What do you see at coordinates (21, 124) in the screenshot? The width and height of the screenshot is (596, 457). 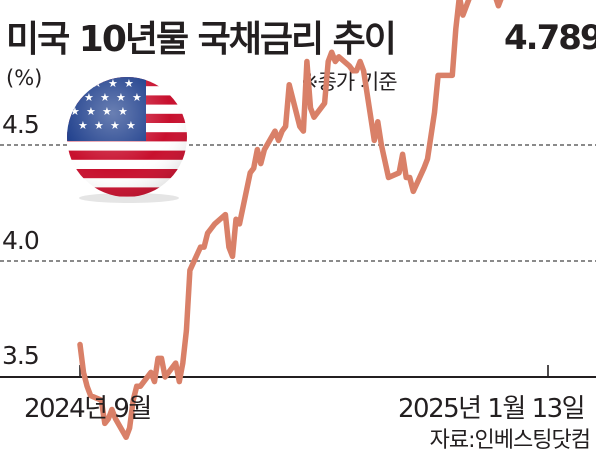 I see `y-tick-label: 4.5` at bounding box center [21, 124].